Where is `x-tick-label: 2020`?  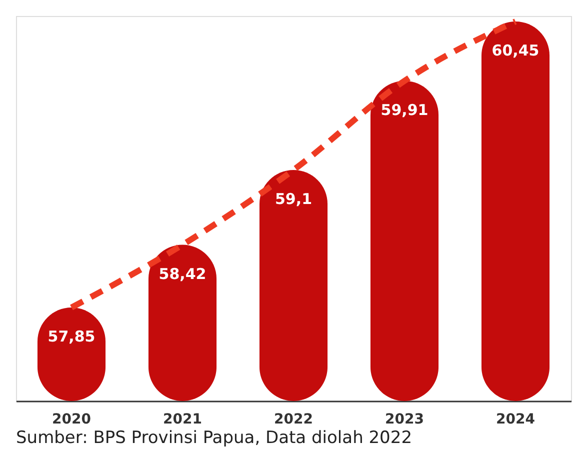 x-tick-label: 2020 is located at coordinates (72, 420).